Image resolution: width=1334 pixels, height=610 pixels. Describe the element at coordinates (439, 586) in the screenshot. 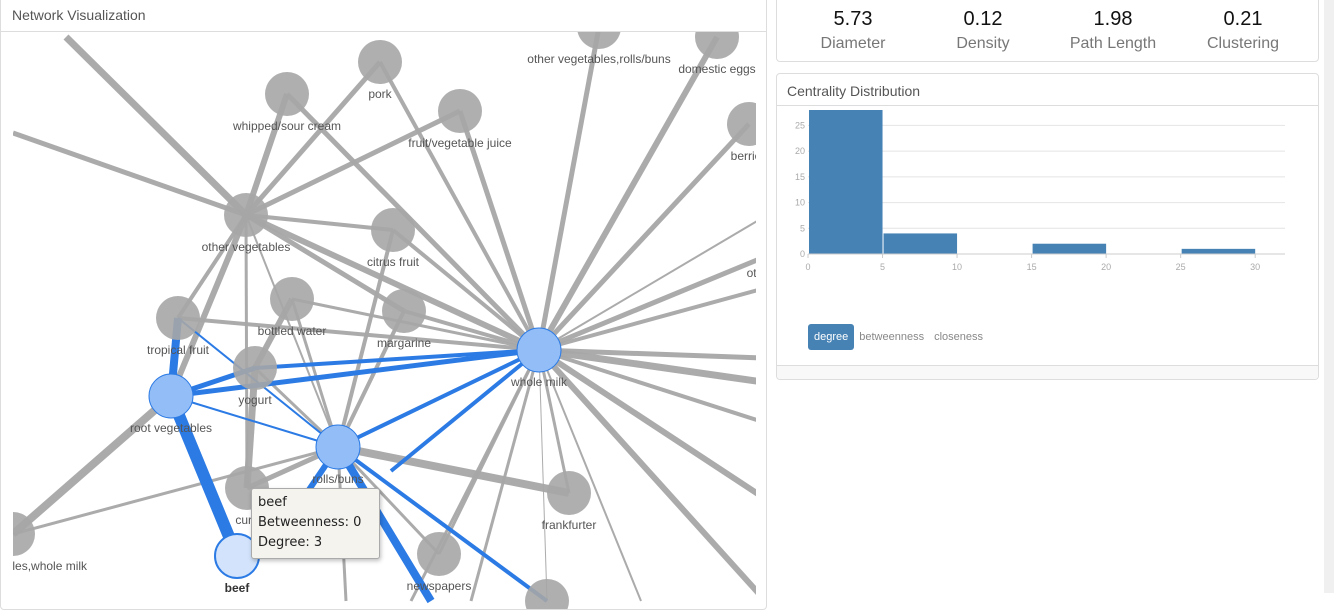

I see `node-label: newspapers` at that location.